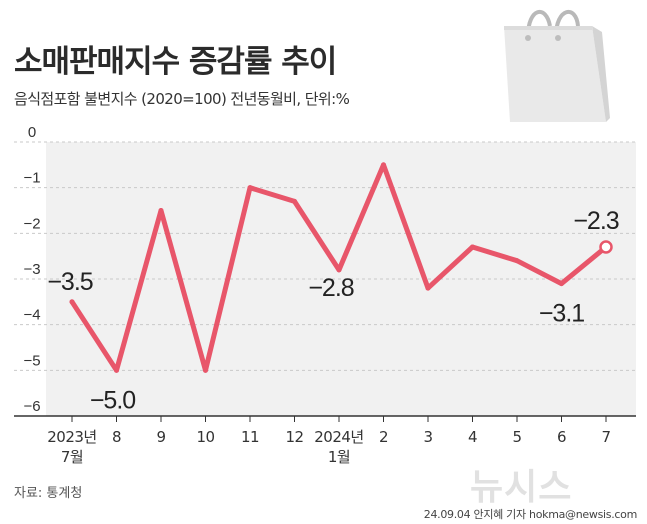 This screenshot has height=524, width=647. What do you see at coordinates (383, 437) in the screenshot?
I see `x-tick-label: 2` at bounding box center [383, 437].